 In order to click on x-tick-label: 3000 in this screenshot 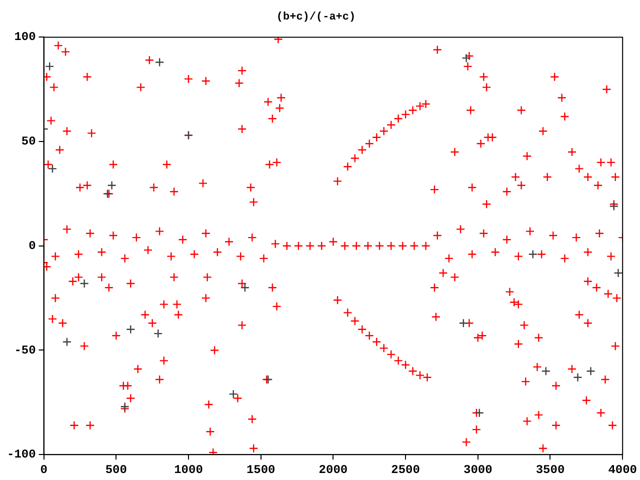, I will do `click(477, 469)`.